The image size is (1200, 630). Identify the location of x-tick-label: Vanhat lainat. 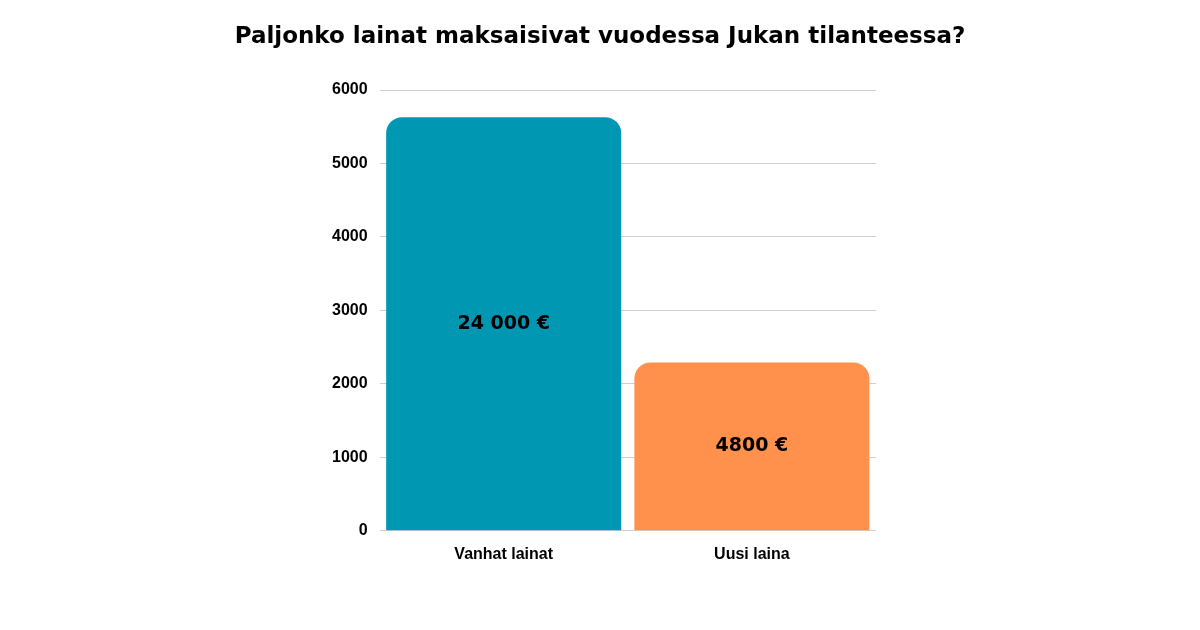
(504, 553).